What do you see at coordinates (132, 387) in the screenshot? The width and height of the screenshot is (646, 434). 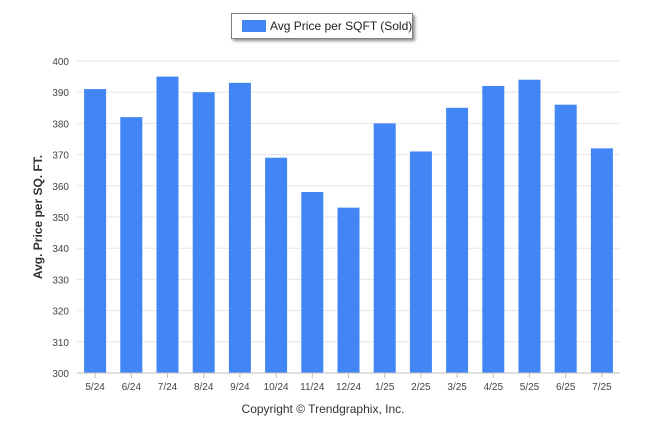 I see `x-tick-label: 6/24` at bounding box center [132, 387].